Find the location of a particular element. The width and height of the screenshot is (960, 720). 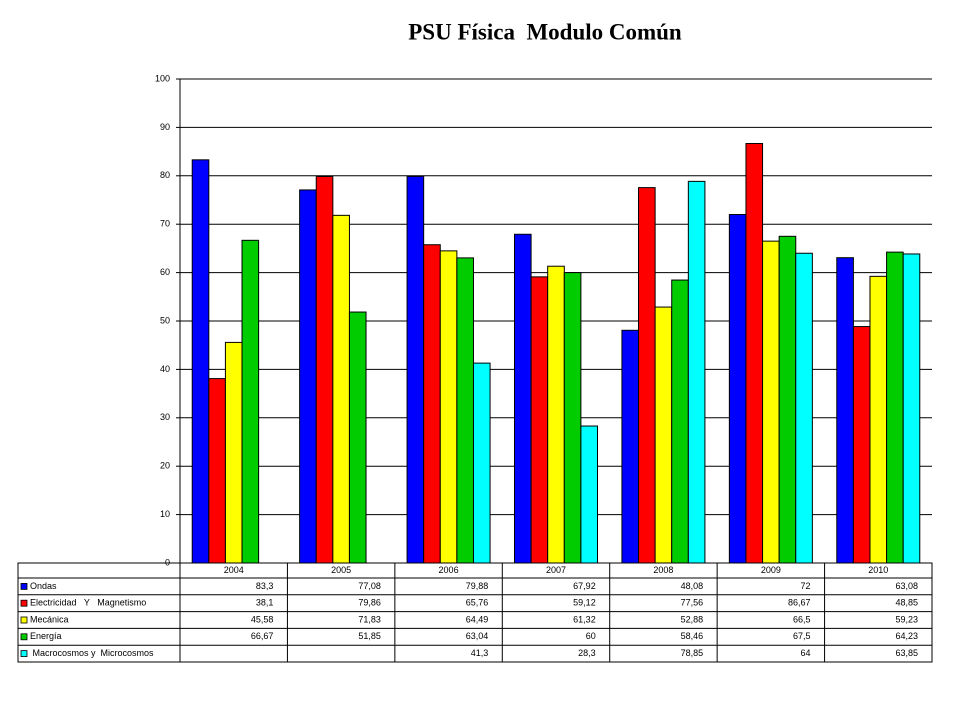

table-value: 77,08 is located at coordinates (369, 586).